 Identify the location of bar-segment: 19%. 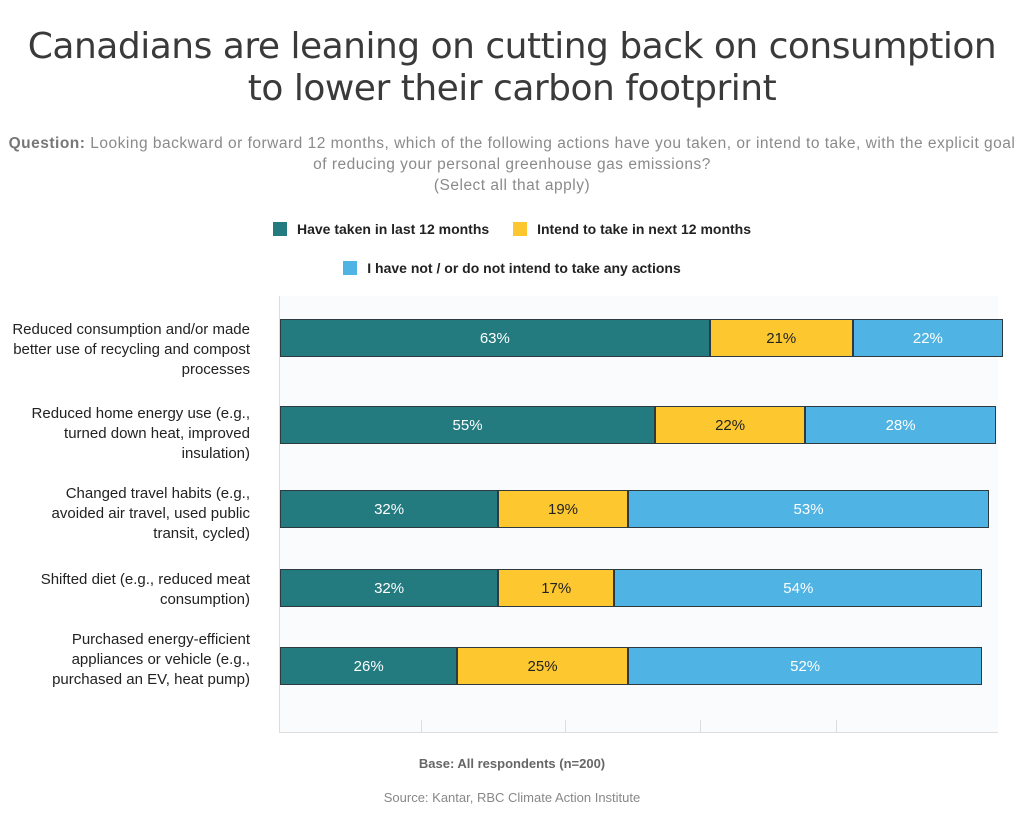
(563, 509).